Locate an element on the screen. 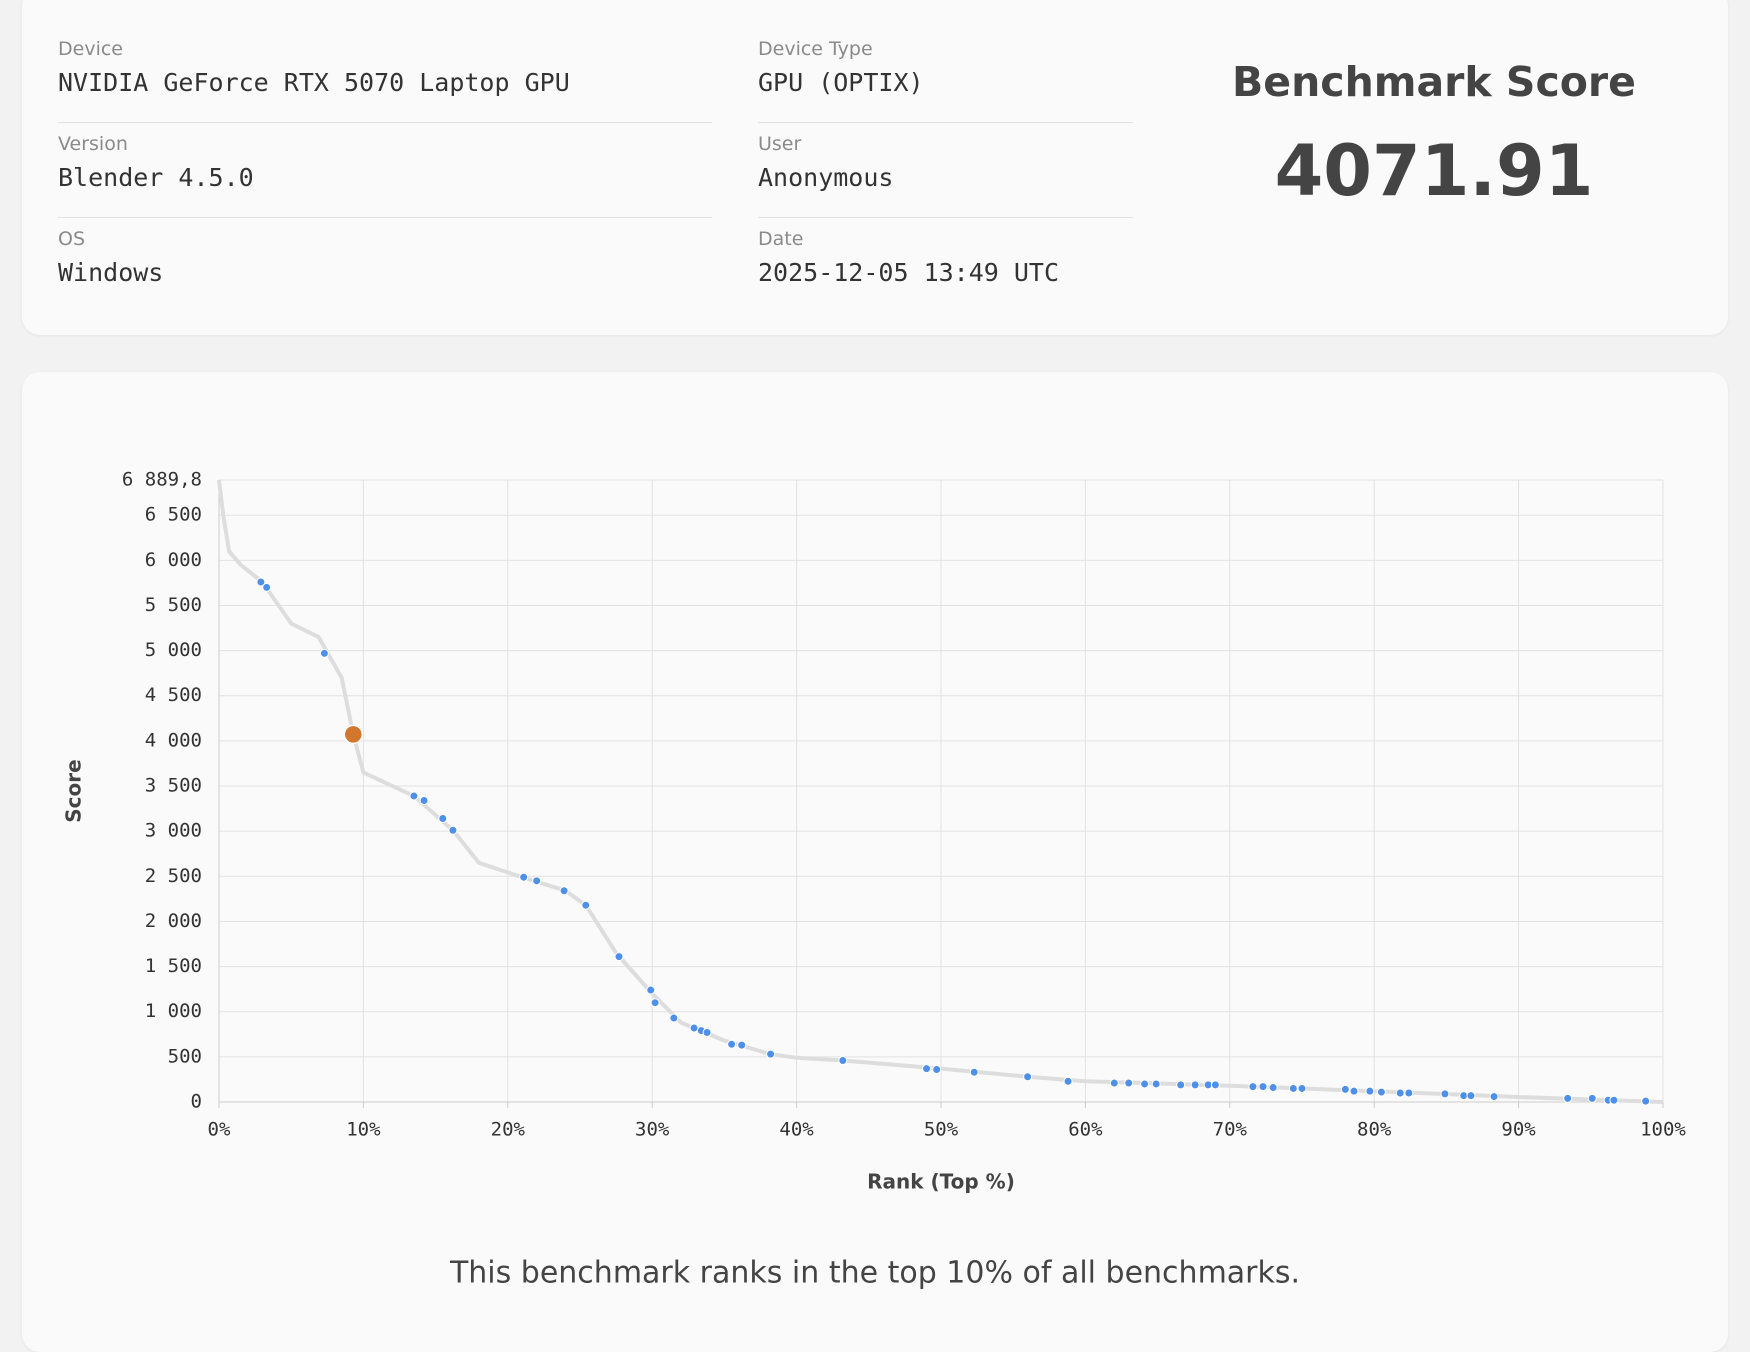 The image size is (1750, 1352). y-tick-label: 6 000 is located at coordinates (173, 560).